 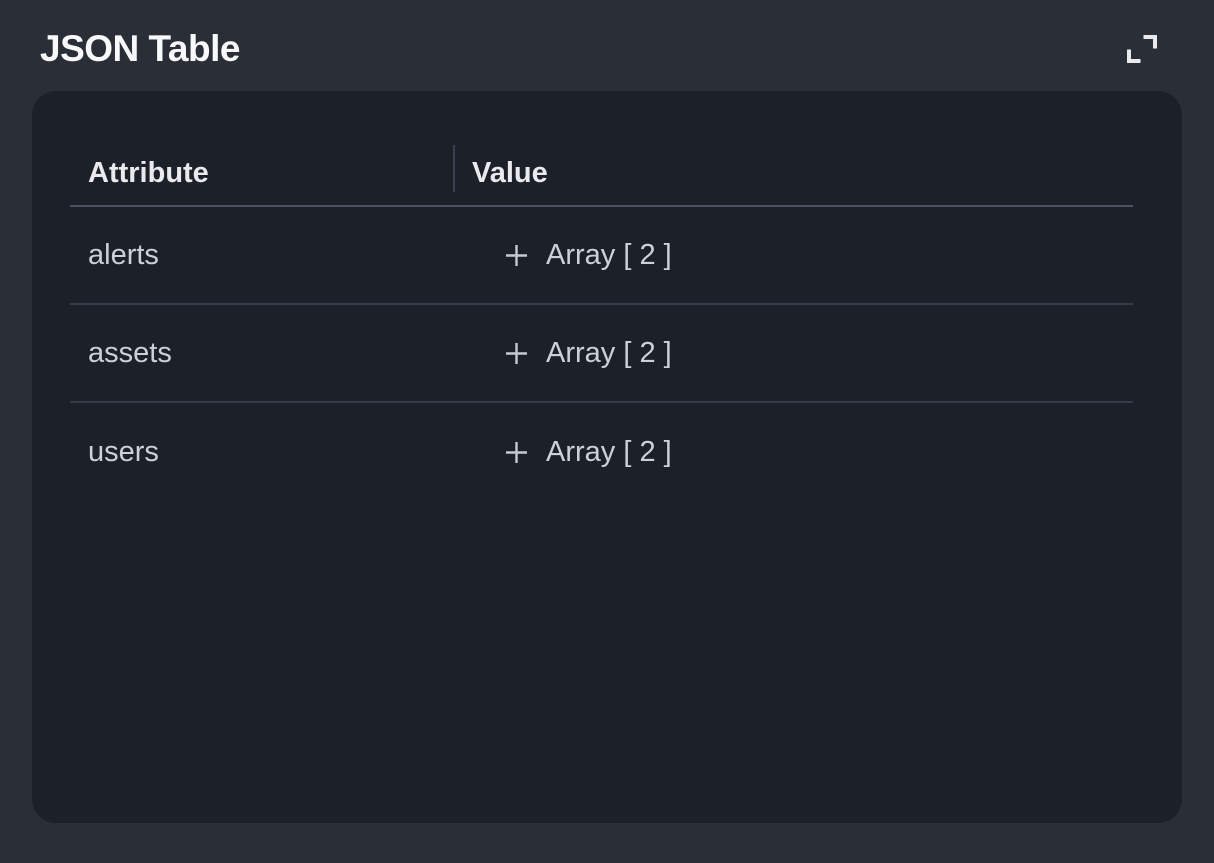 I want to click on table-row-assets: assets Array [ 2 ], so click(x=601, y=354).